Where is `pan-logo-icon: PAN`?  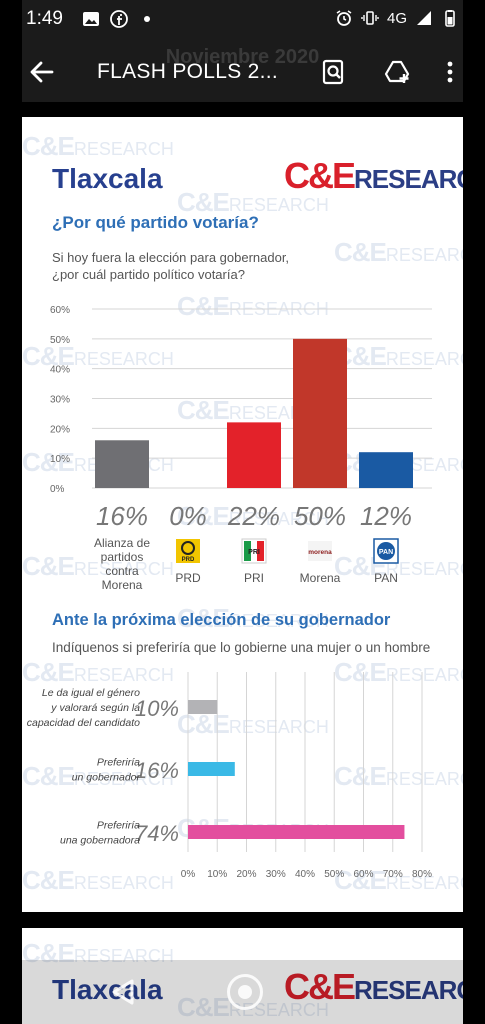 pan-logo-icon: PAN is located at coordinates (386, 551).